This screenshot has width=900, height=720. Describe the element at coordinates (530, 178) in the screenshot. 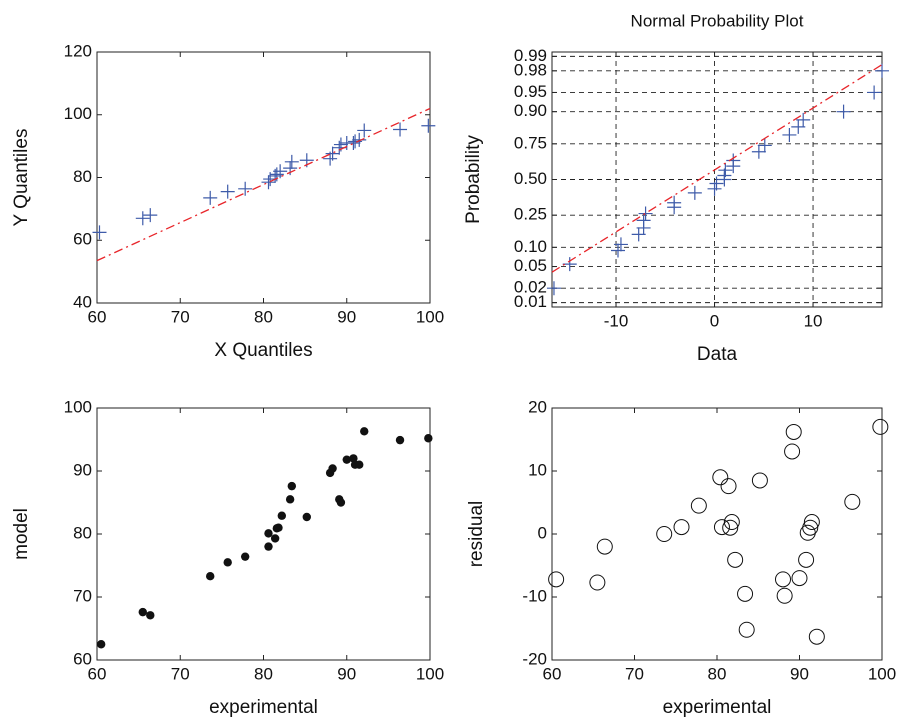

I see `y-tick-label: 0.50` at that location.